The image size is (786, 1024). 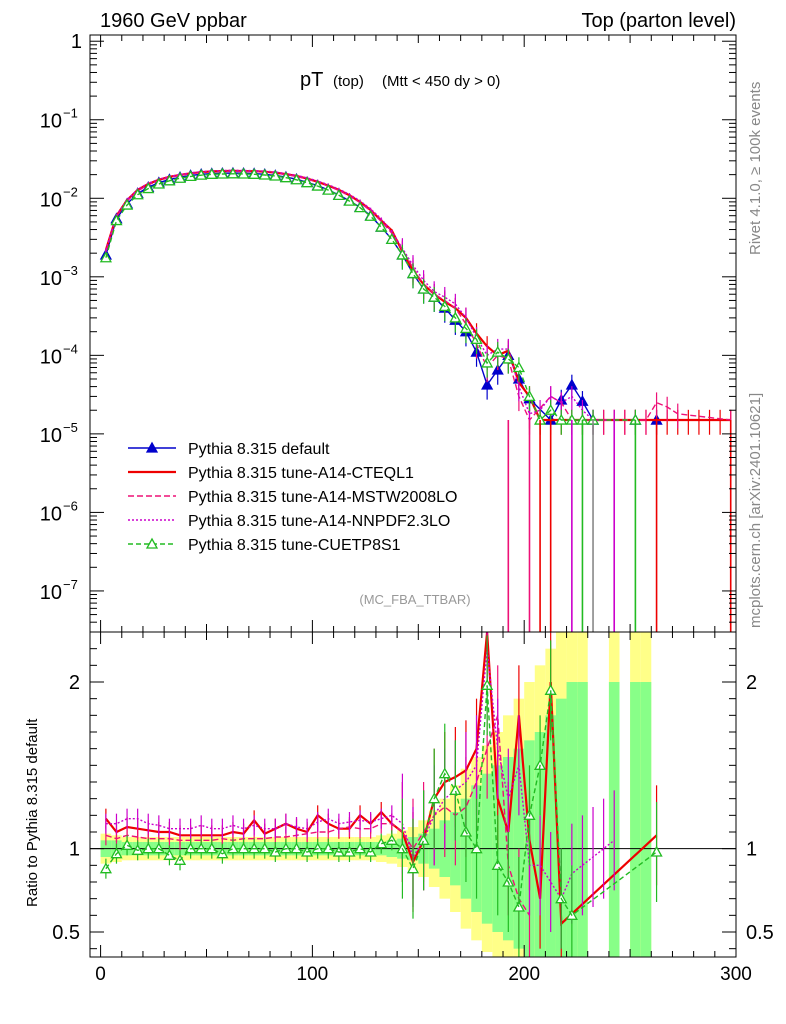 I want to click on title-sub2: (Mtt < 450 dy > 0), so click(x=441, y=81).